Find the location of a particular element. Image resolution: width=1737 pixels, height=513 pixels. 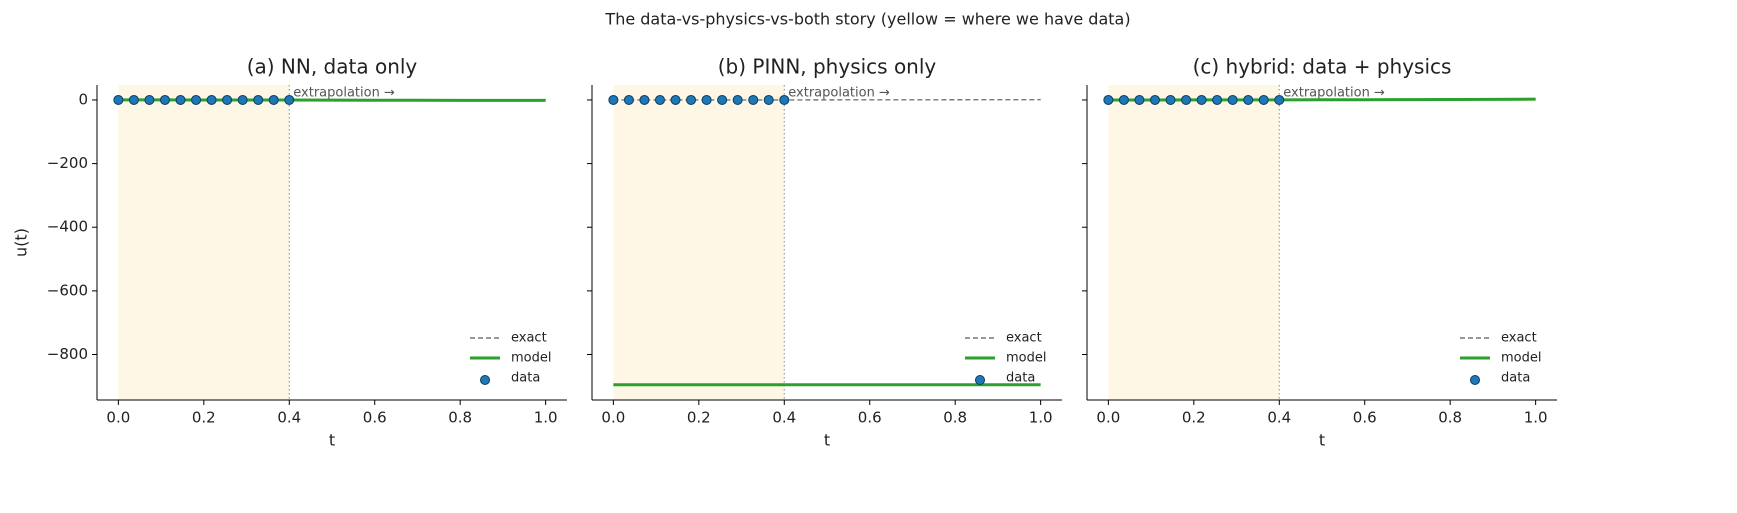

panel-title: (a) NN, data only is located at coordinates (332, 67).